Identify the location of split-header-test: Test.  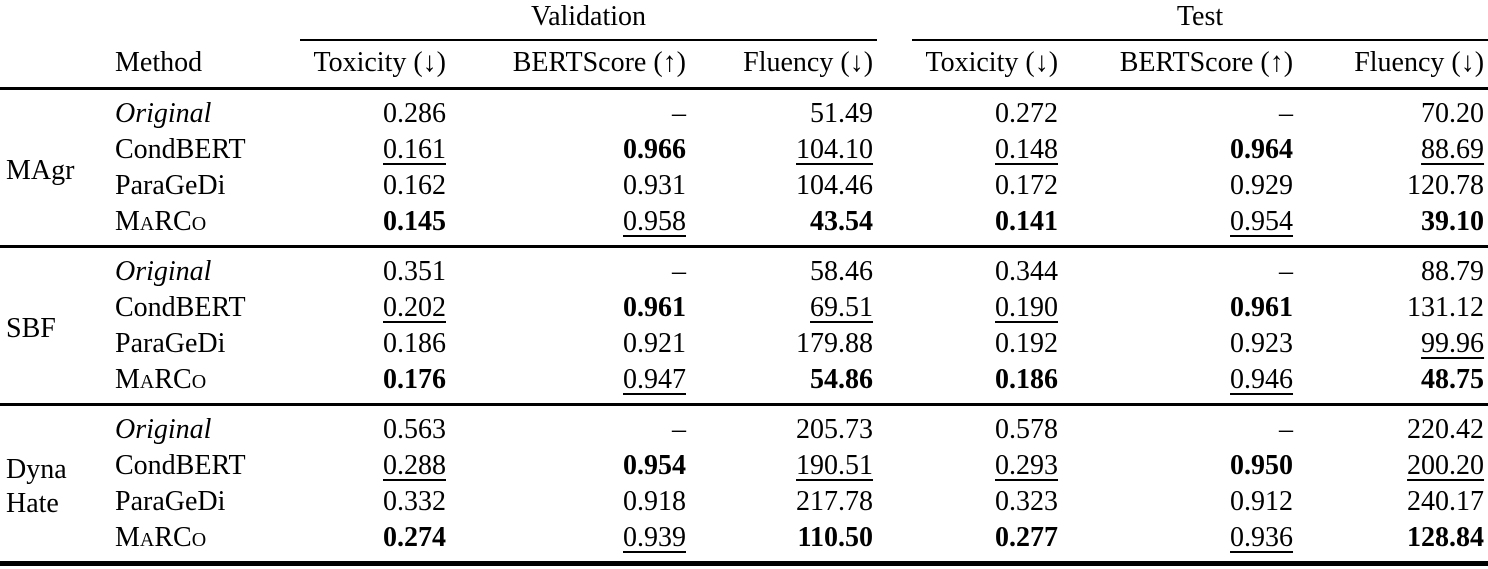
(1200, 20).